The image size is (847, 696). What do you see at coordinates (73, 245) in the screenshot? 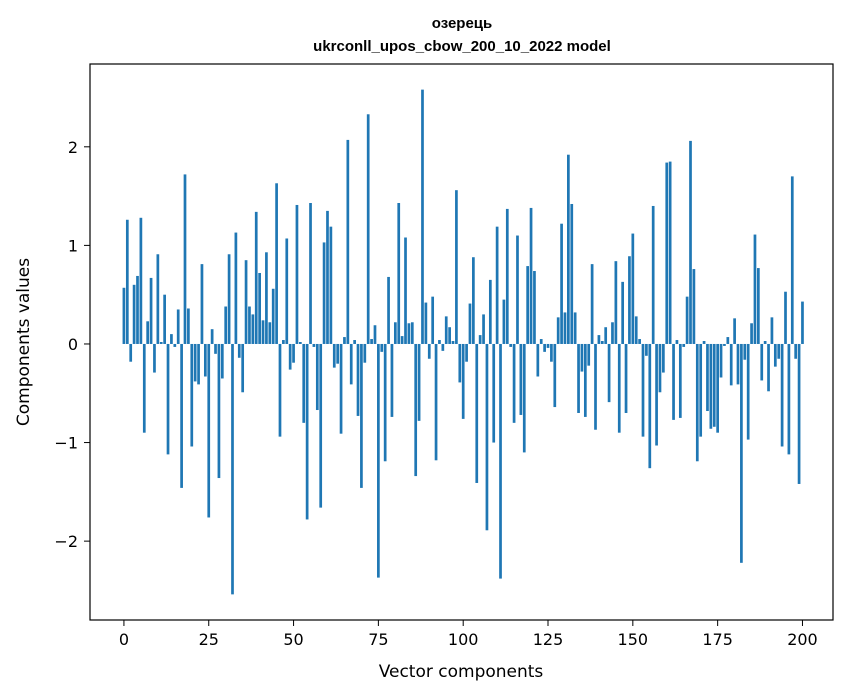
I see `y-tick-label: 1` at bounding box center [73, 245].